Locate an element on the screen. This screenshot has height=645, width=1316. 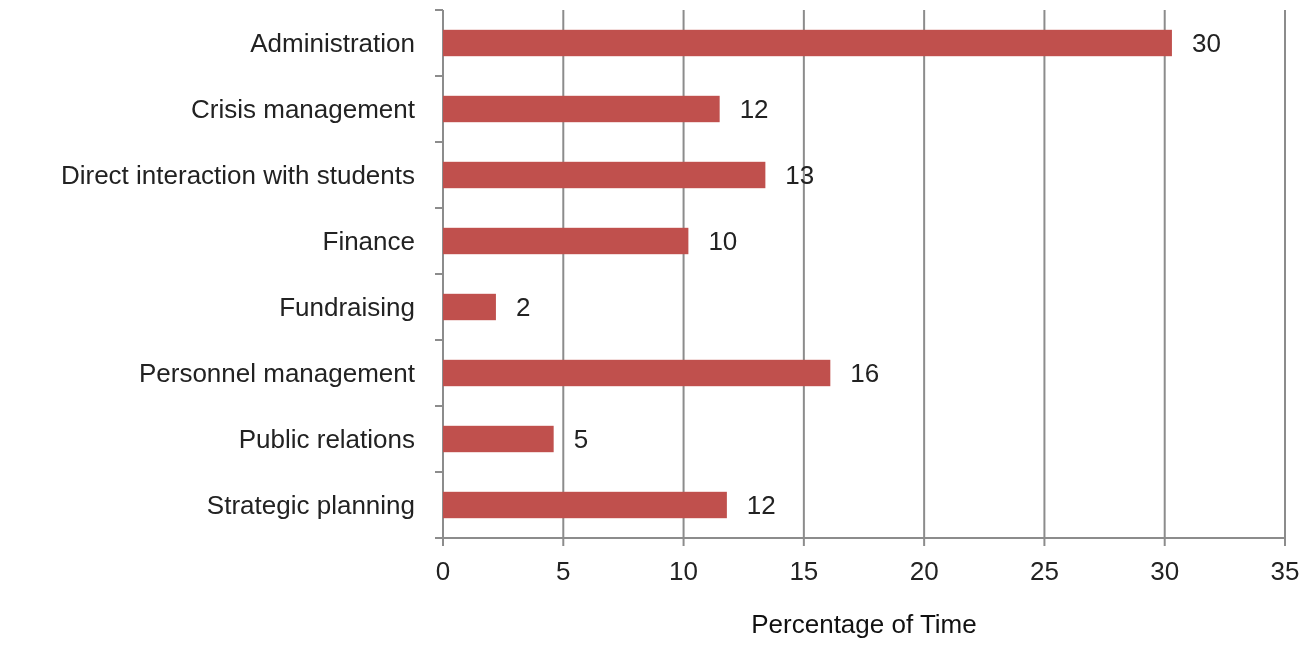
y-tick-label: Fundraising is located at coordinates (347, 307).